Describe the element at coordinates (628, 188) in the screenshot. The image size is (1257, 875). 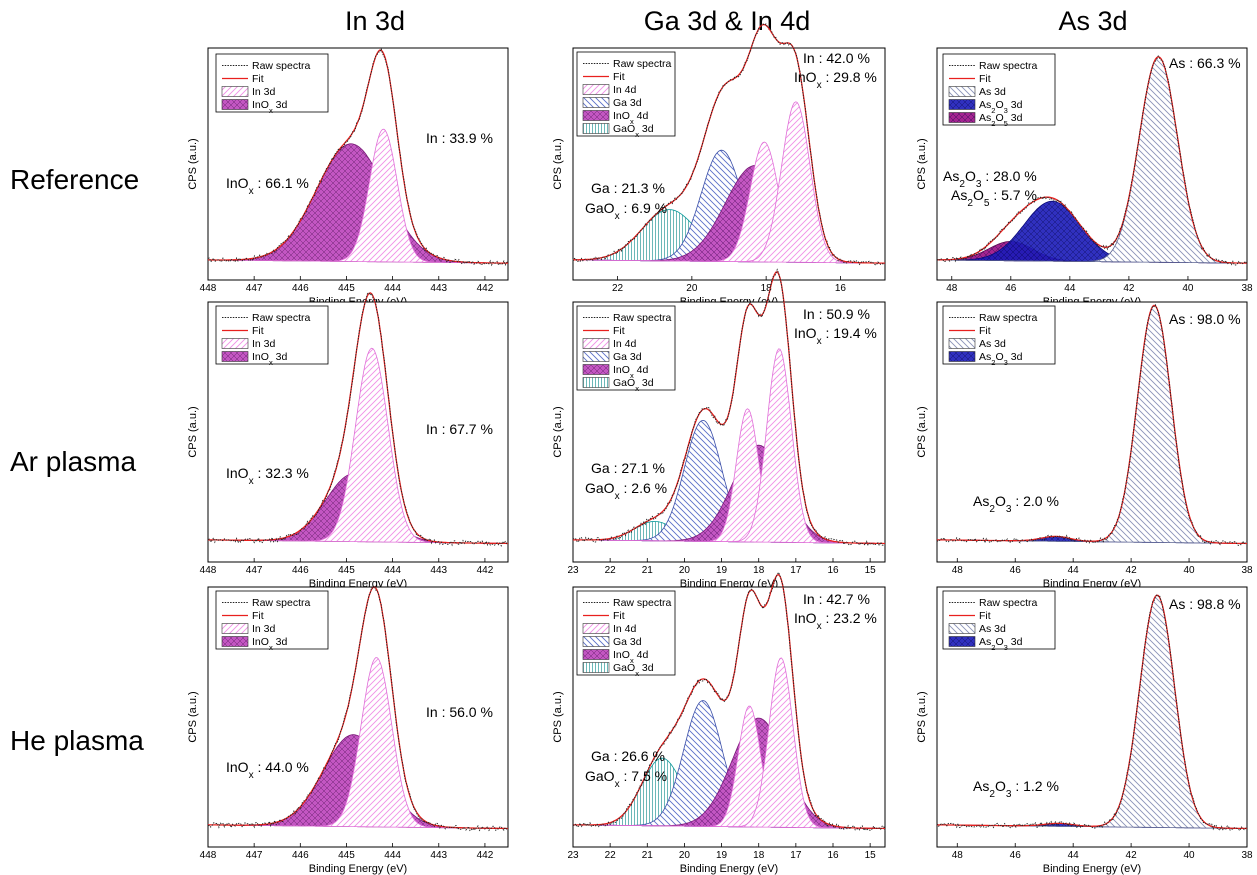
I see `percentage-annotation: Ga : 21.3 %` at that location.